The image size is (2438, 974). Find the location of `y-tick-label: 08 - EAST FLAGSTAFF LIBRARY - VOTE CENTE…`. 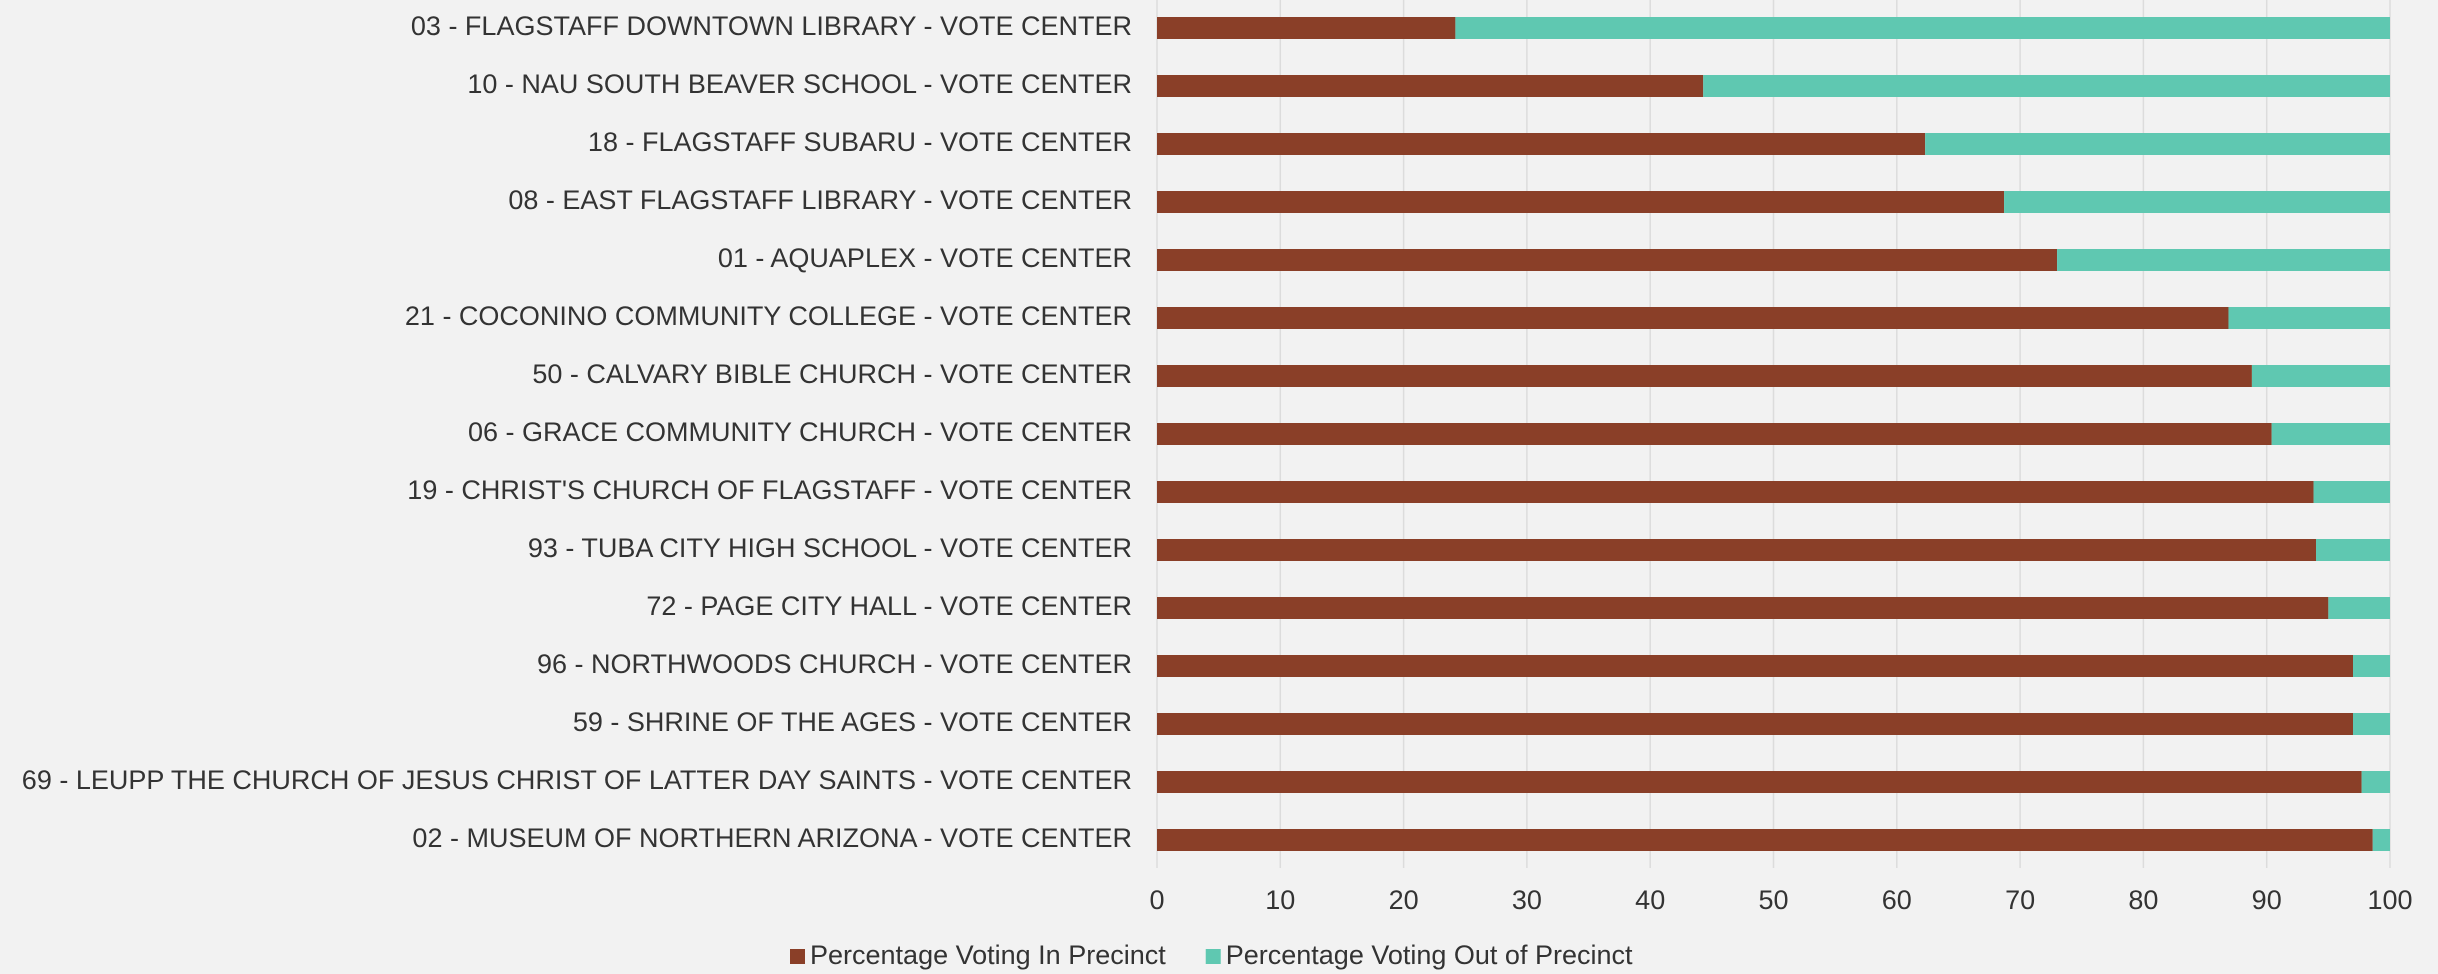

y-tick-label: 08 - EAST FLAGSTAFF LIBRARY - VOTE CENTE… is located at coordinates (820, 200).